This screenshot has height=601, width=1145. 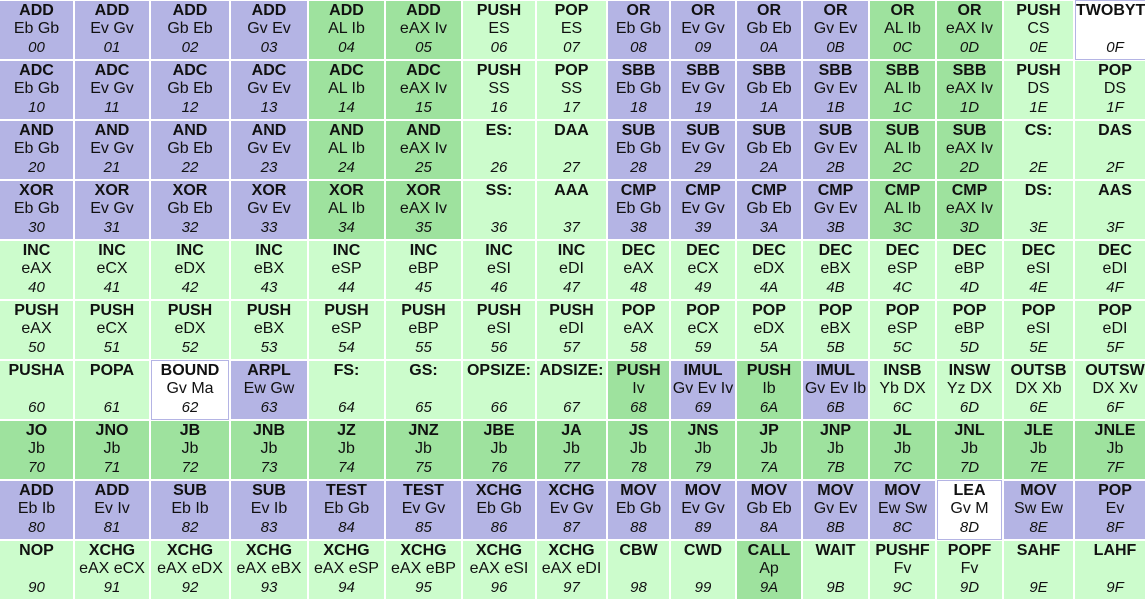 What do you see at coordinates (1115, 167) in the screenshot?
I see `hex-code: 2F` at bounding box center [1115, 167].